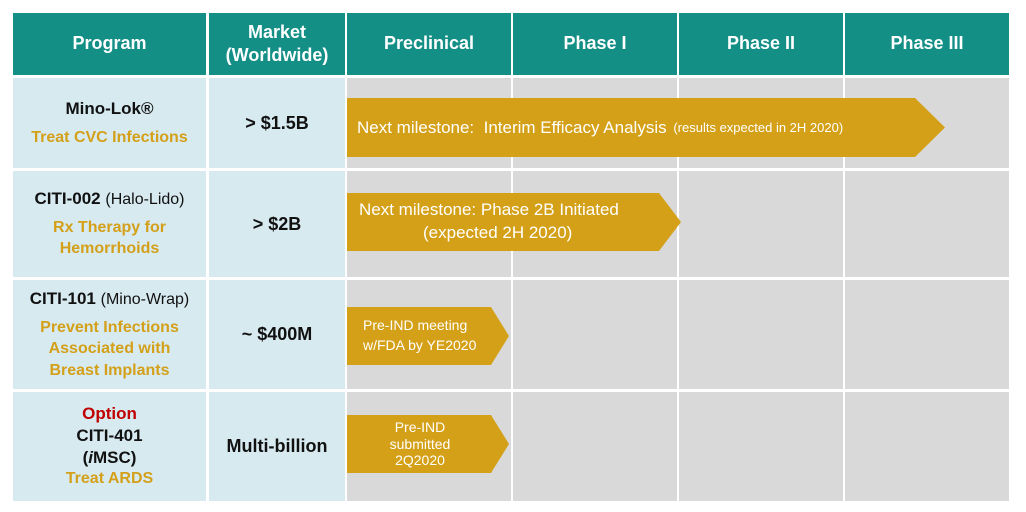  I want to click on header-phase2: Phase II, so click(761, 44).